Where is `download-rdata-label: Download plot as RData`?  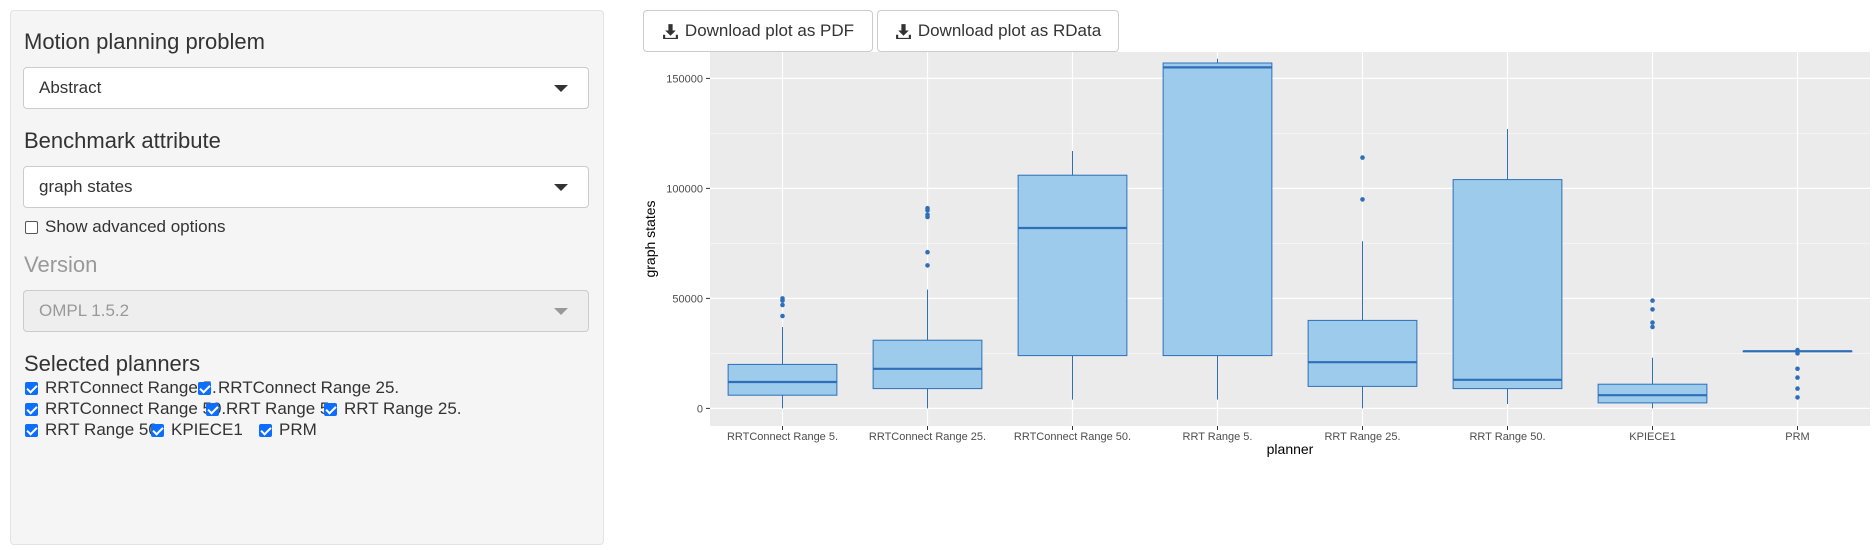 download-rdata-label: Download plot as RData is located at coordinates (1009, 30).